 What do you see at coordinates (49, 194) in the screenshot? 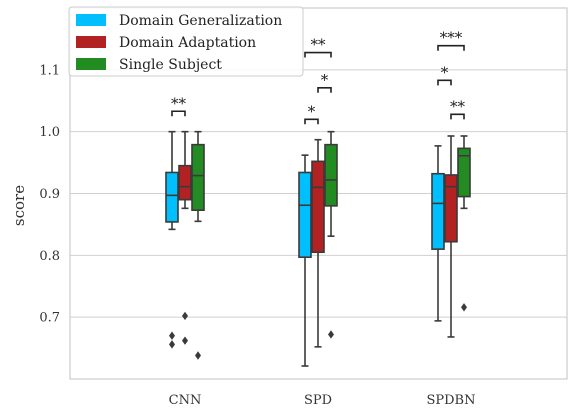
I see `y-tick-label: 0.9` at bounding box center [49, 194].